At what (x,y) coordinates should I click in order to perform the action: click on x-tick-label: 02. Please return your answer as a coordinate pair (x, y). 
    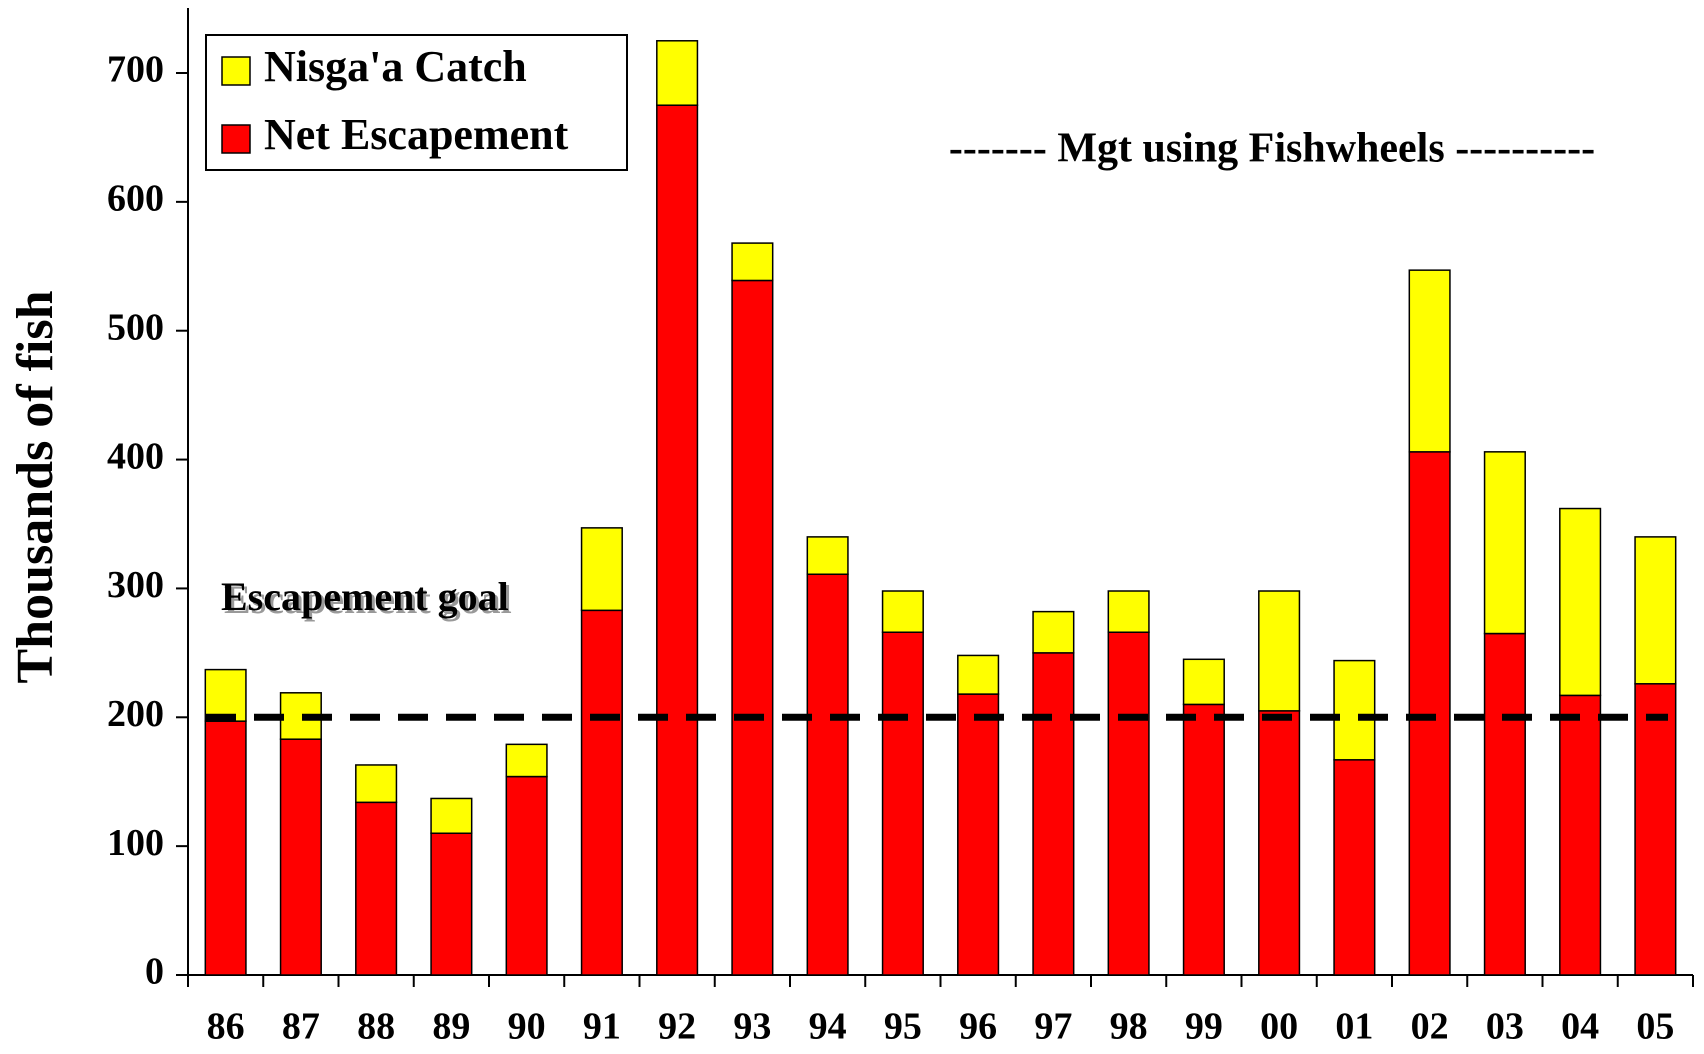
    Looking at the image, I should click on (1430, 1027).